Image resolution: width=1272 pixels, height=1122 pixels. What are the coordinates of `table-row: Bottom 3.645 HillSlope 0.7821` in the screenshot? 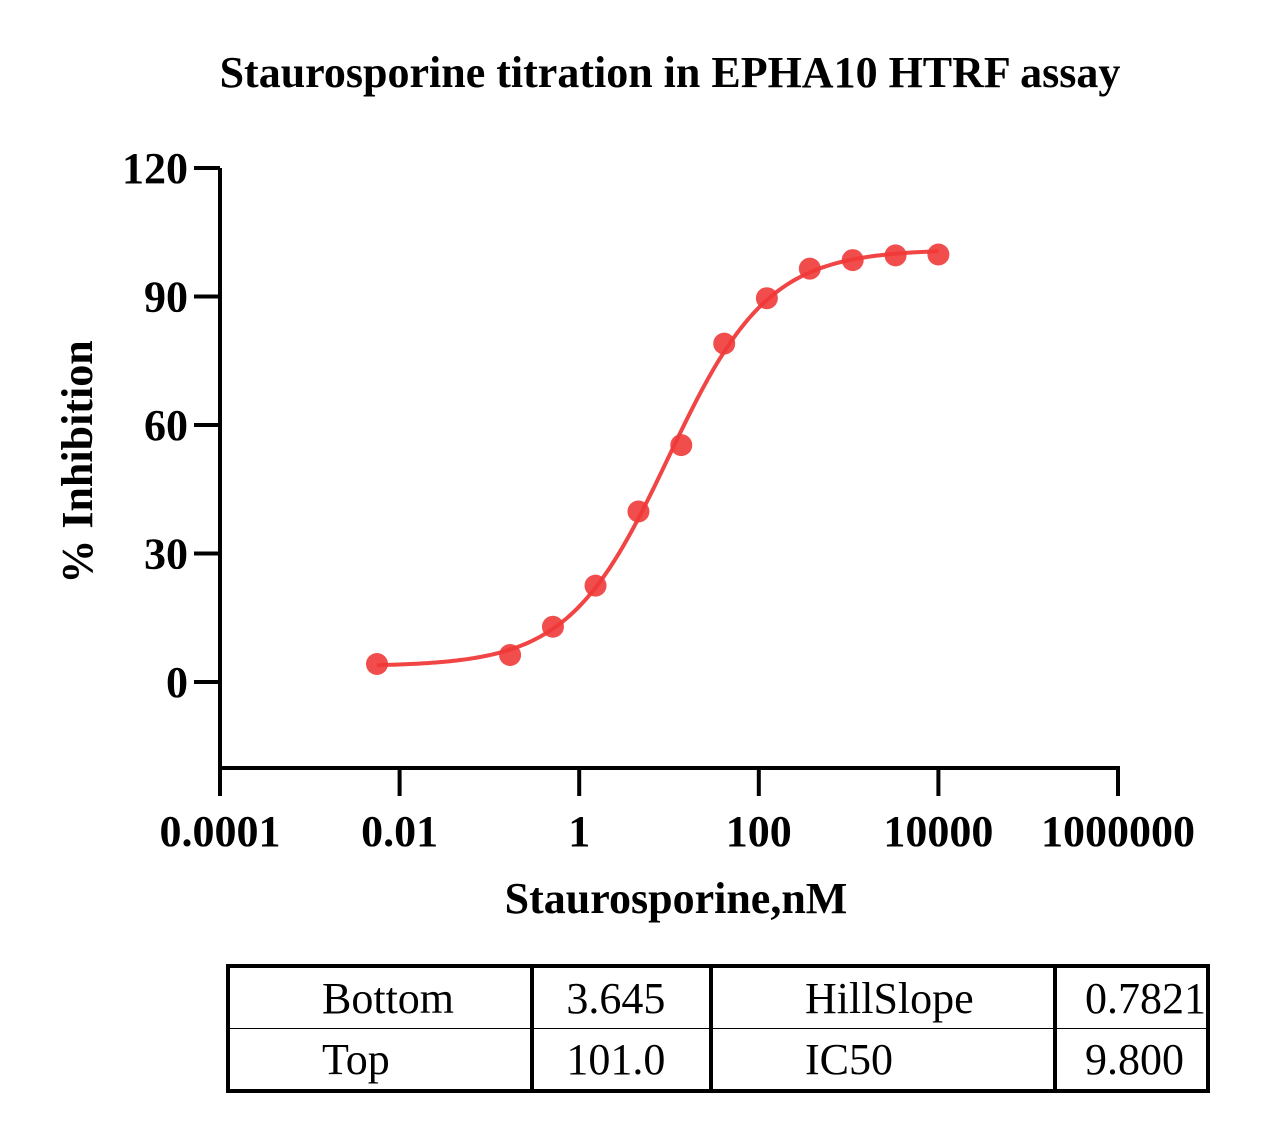 It's located at (718, 997).